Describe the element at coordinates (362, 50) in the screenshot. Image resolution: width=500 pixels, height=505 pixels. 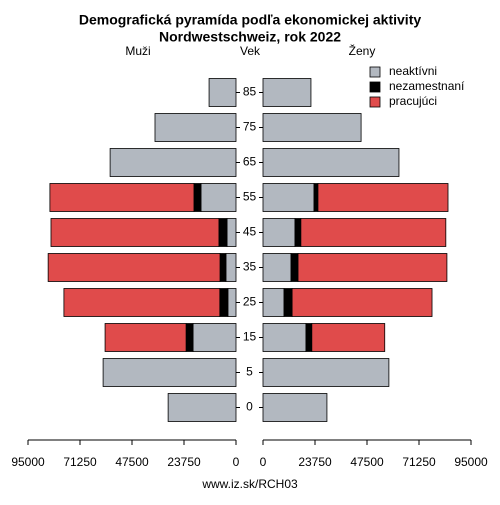
I see `right-label: Ženy` at that location.